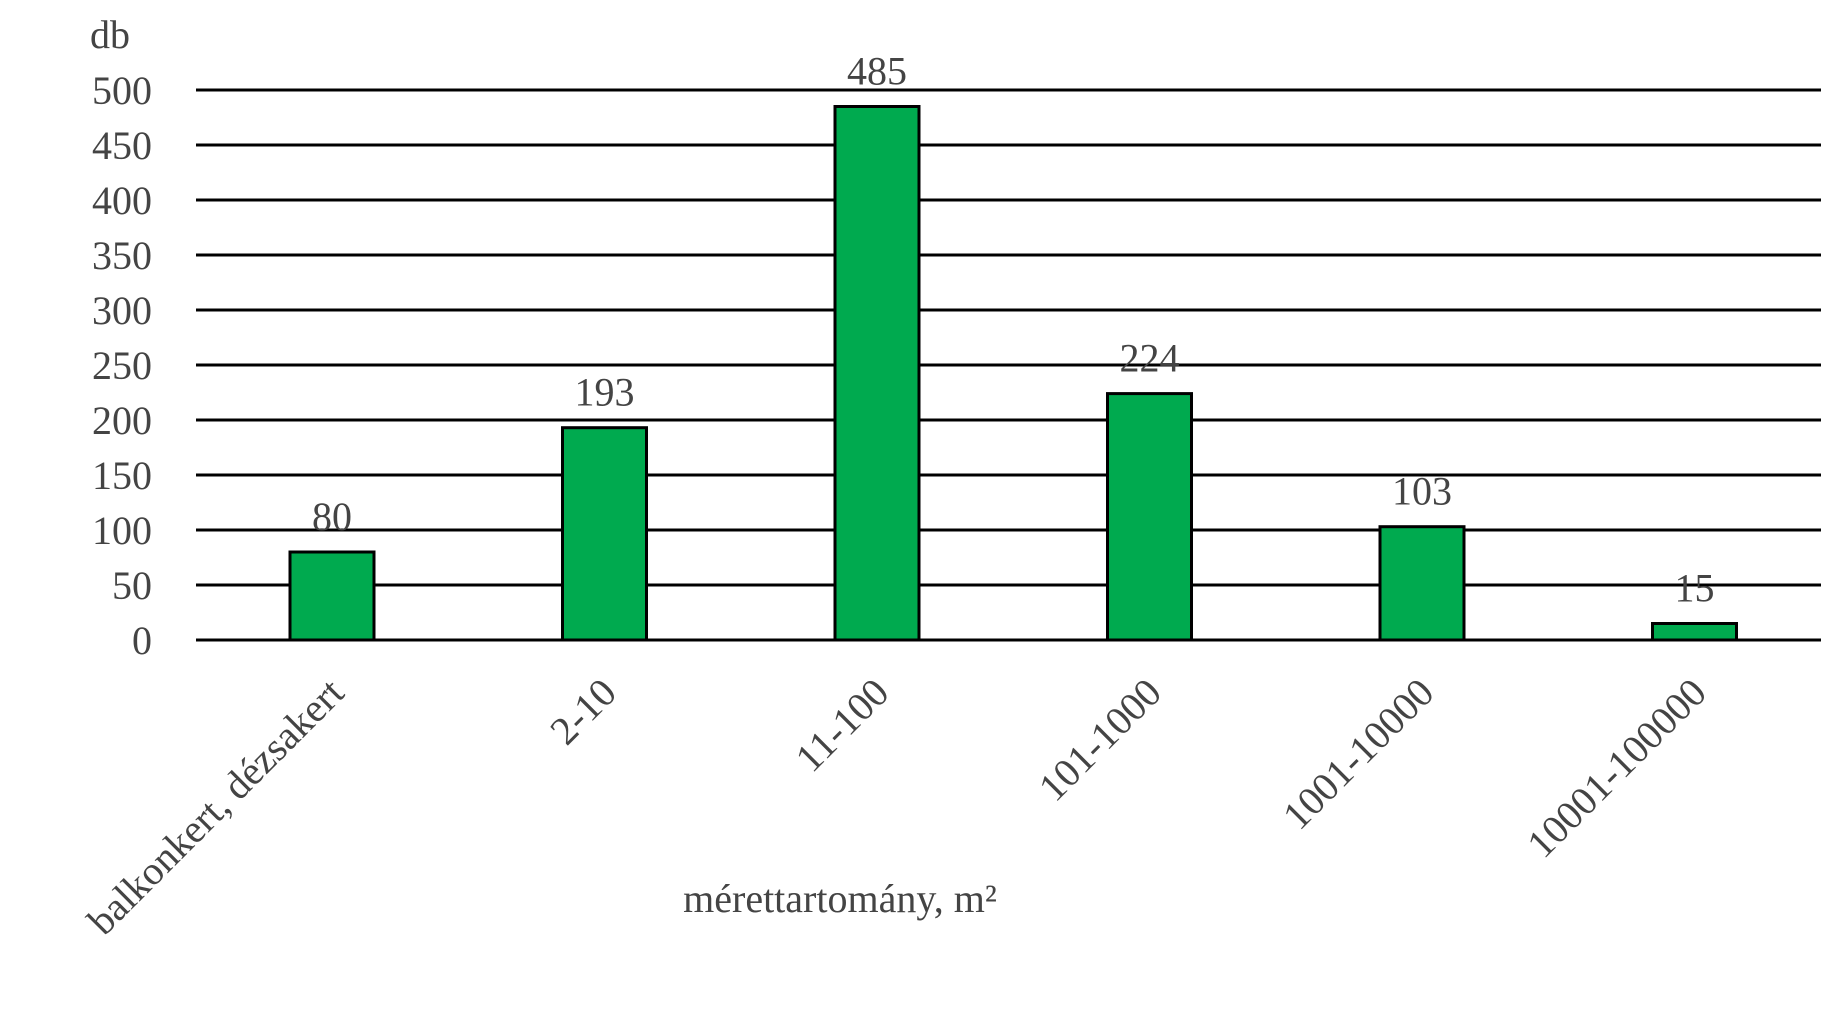 The image size is (1821, 1009). Describe the element at coordinates (605, 392) in the screenshot. I see `data-label: 193` at that location.